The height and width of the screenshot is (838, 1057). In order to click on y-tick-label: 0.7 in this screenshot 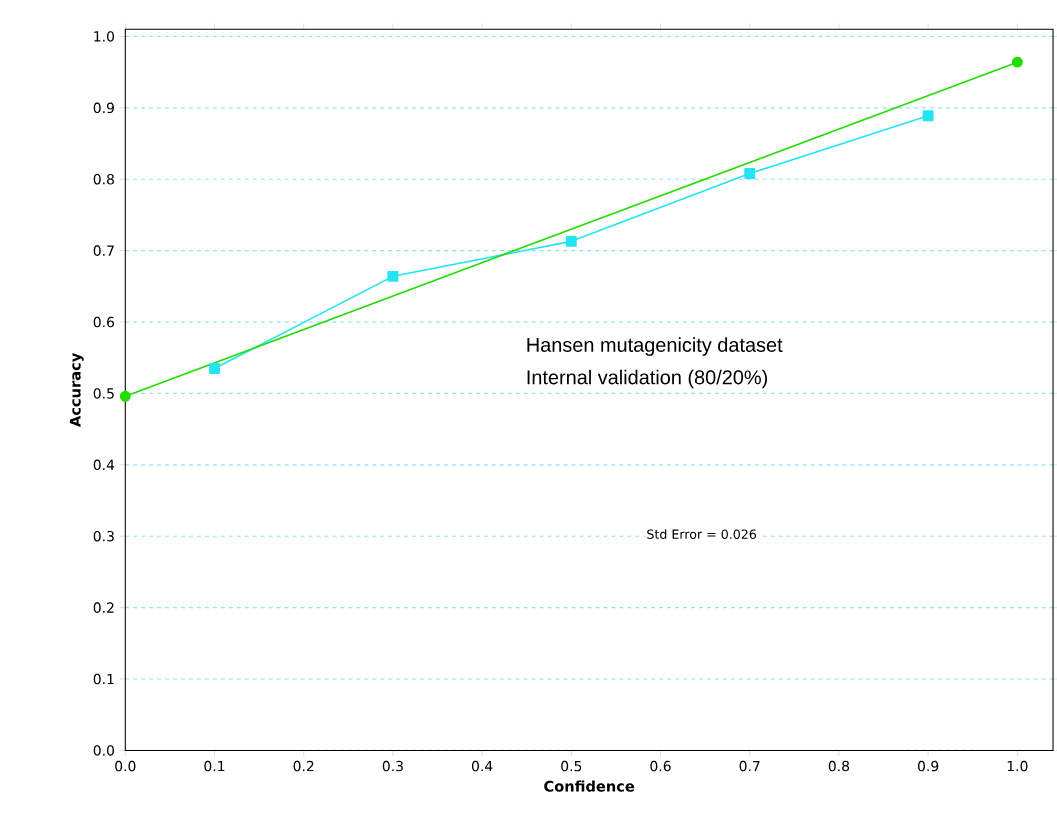, I will do `click(103, 250)`.